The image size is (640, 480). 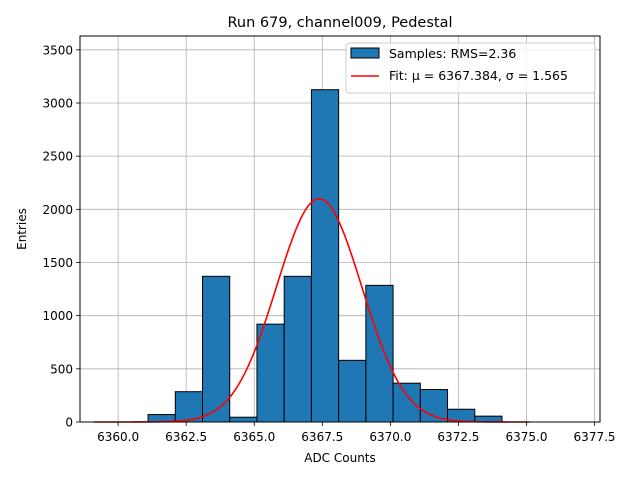 I want to click on legend-box, so click(x=470, y=68).